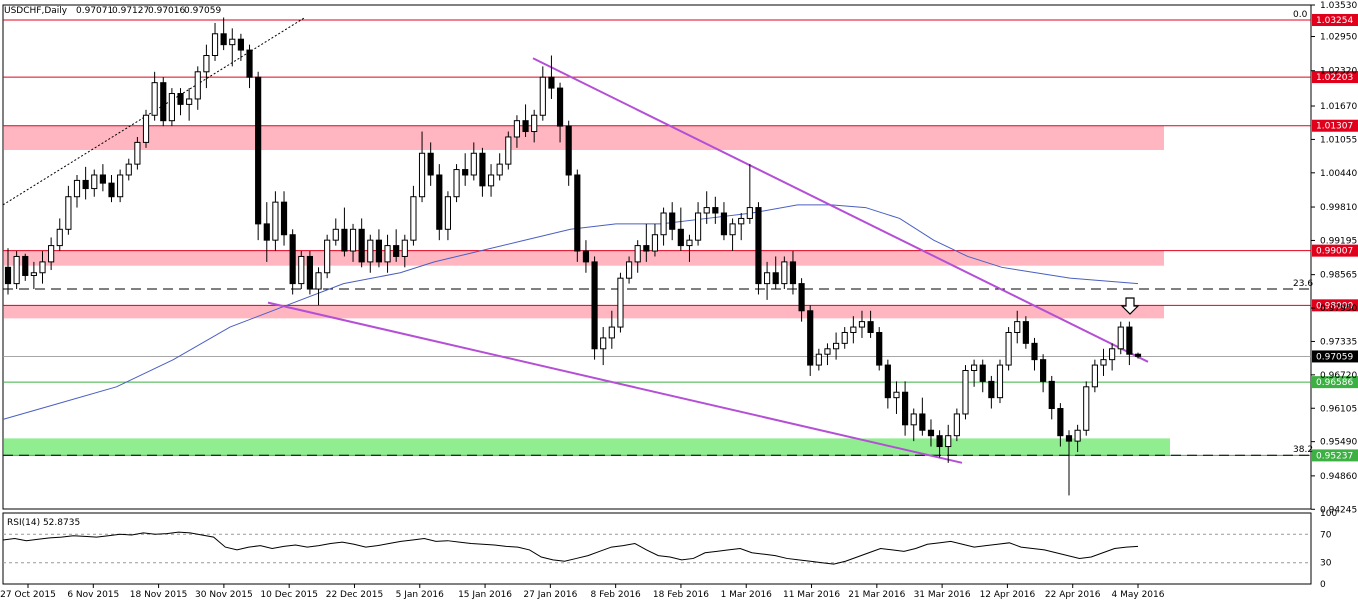 The image size is (1358, 606). What do you see at coordinates (485, 595) in the screenshot?
I see `date-tick-label: 15 Jan 2016` at bounding box center [485, 595].